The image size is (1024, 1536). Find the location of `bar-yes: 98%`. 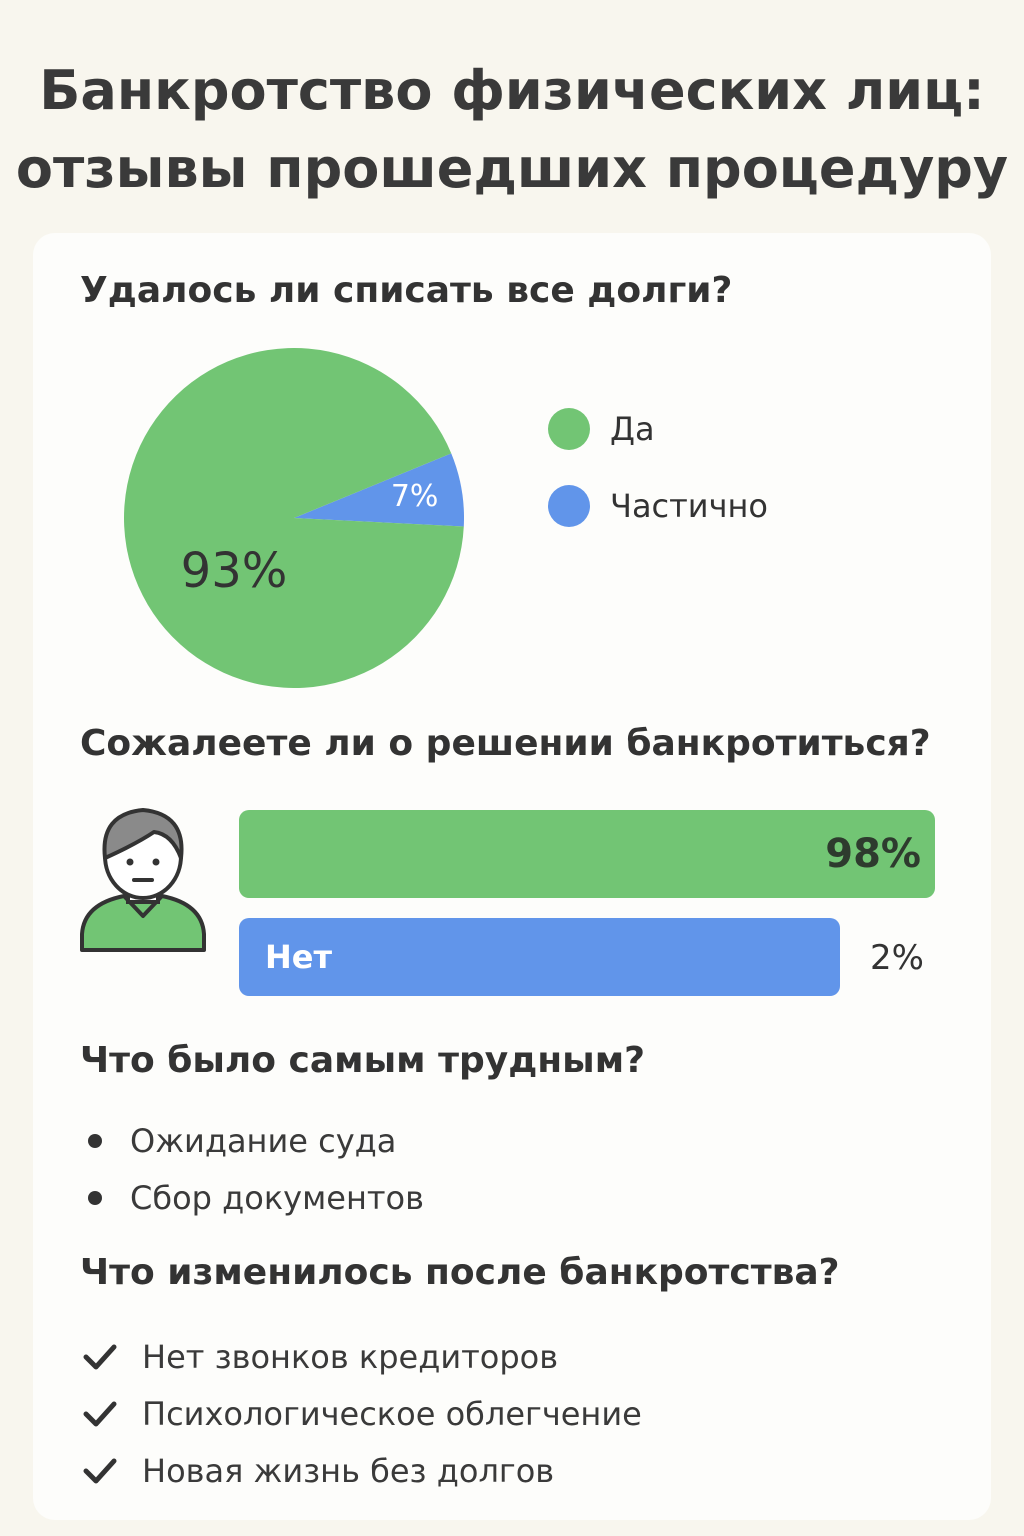

bar-yes: 98% is located at coordinates (587, 854).